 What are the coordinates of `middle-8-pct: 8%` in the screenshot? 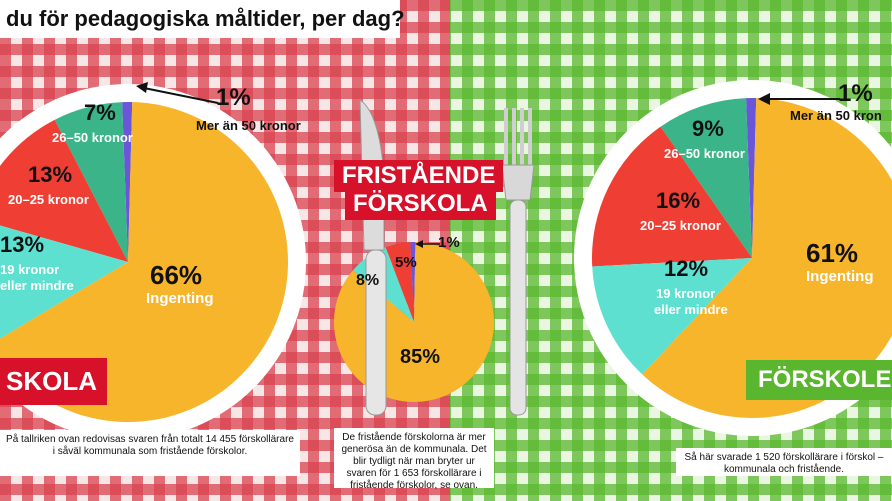 It's located at (368, 280).